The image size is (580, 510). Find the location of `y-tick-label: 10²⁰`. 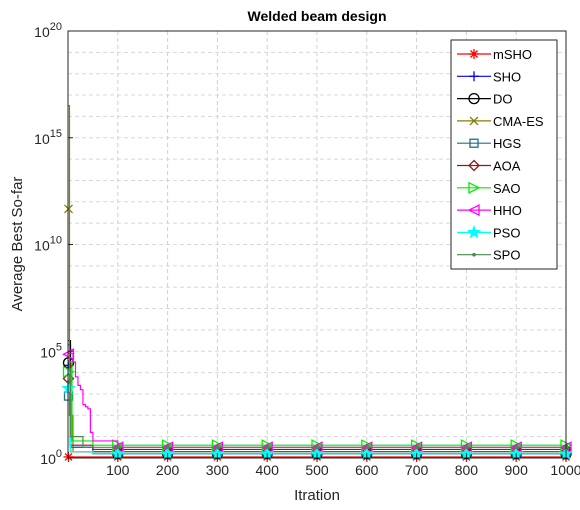

y-tick-label: 10²⁰ is located at coordinates (48, 30).